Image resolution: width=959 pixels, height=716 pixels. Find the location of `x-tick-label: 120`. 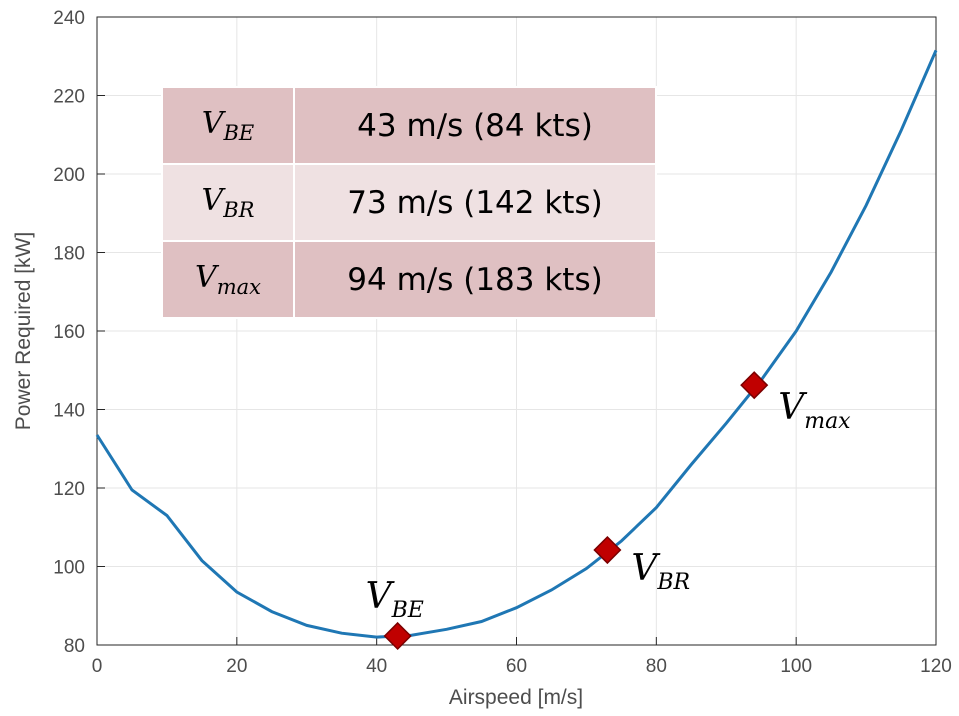

x-tick-label: 120 is located at coordinates (936, 666).